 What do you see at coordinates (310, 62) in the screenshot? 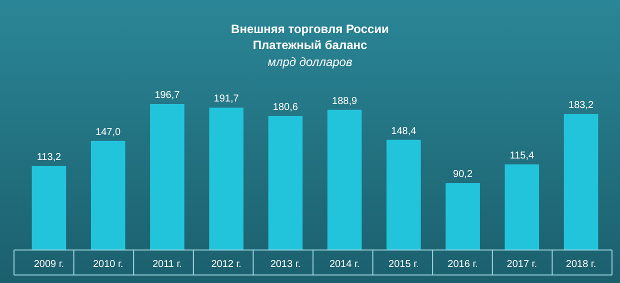
I see `y-axis-title: млрд долларов` at bounding box center [310, 62].